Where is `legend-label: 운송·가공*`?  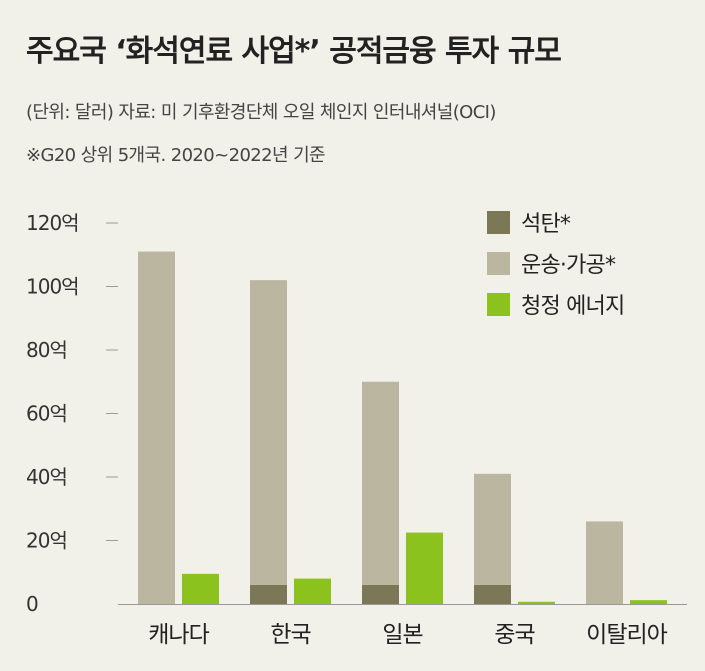
legend-label: 운송·가공* is located at coordinates (568, 265).